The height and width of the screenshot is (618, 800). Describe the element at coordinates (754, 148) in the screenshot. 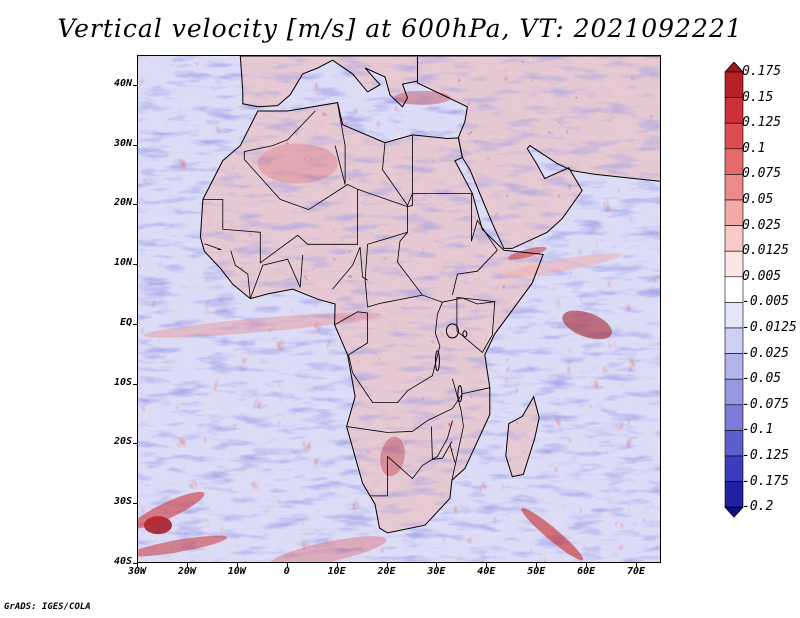

I see `colorbar-label: 0.1` at that location.